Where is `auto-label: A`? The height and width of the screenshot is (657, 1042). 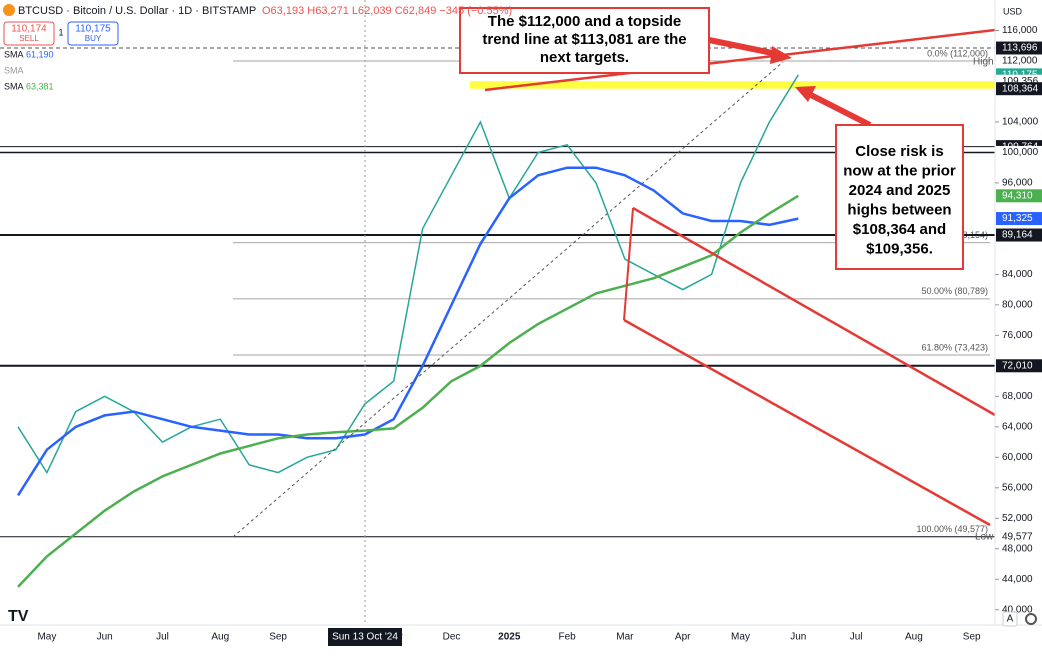 auto-label: A is located at coordinates (1010, 619).